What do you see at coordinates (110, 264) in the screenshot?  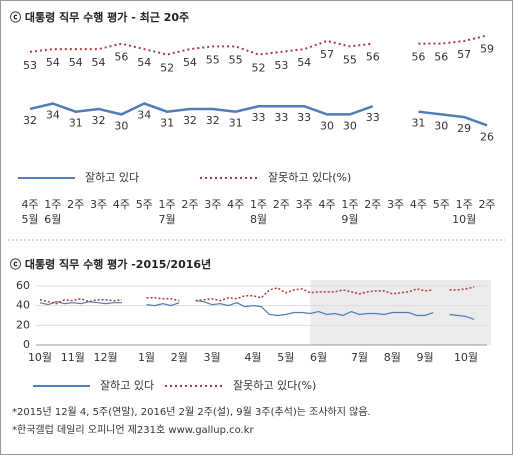 I see `chart-title: ⓒ 대통령 직무 수행 평가 -2015/2016년` at bounding box center [110, 264].